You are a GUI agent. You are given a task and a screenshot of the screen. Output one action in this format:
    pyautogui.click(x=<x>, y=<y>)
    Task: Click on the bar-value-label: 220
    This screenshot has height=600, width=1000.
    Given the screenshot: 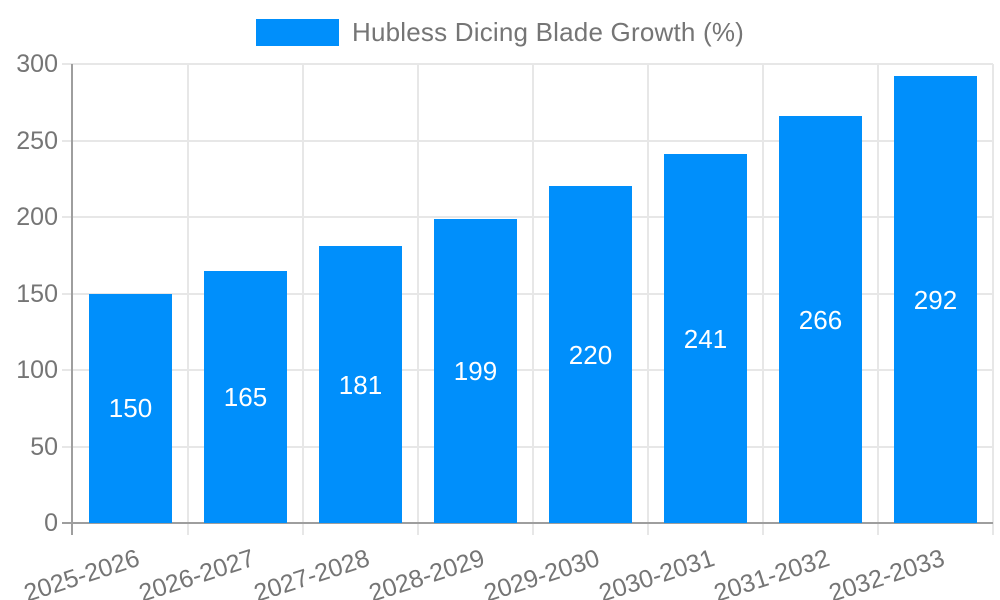 What is the action you would take?
    pyautogui.click(x=590, y=354)
    